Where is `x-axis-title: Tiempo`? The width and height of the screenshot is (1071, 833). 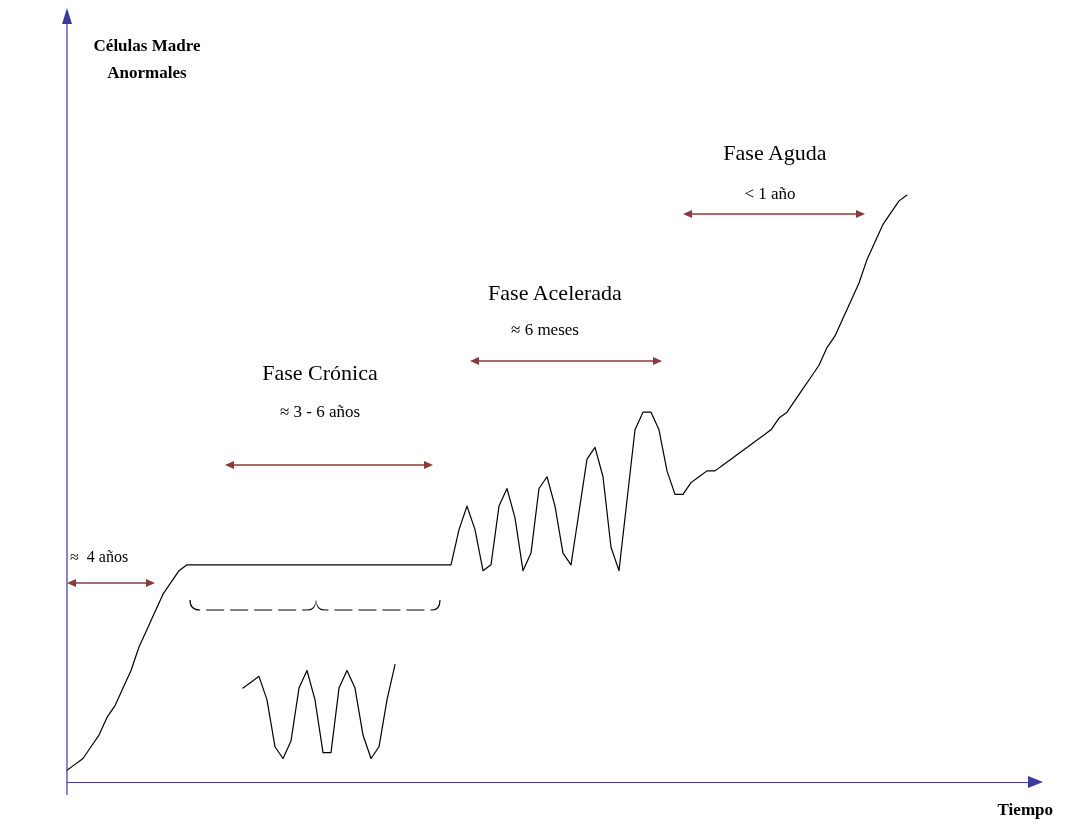
x-axis-title: Tiempo is located at coordinates (1025, 810).